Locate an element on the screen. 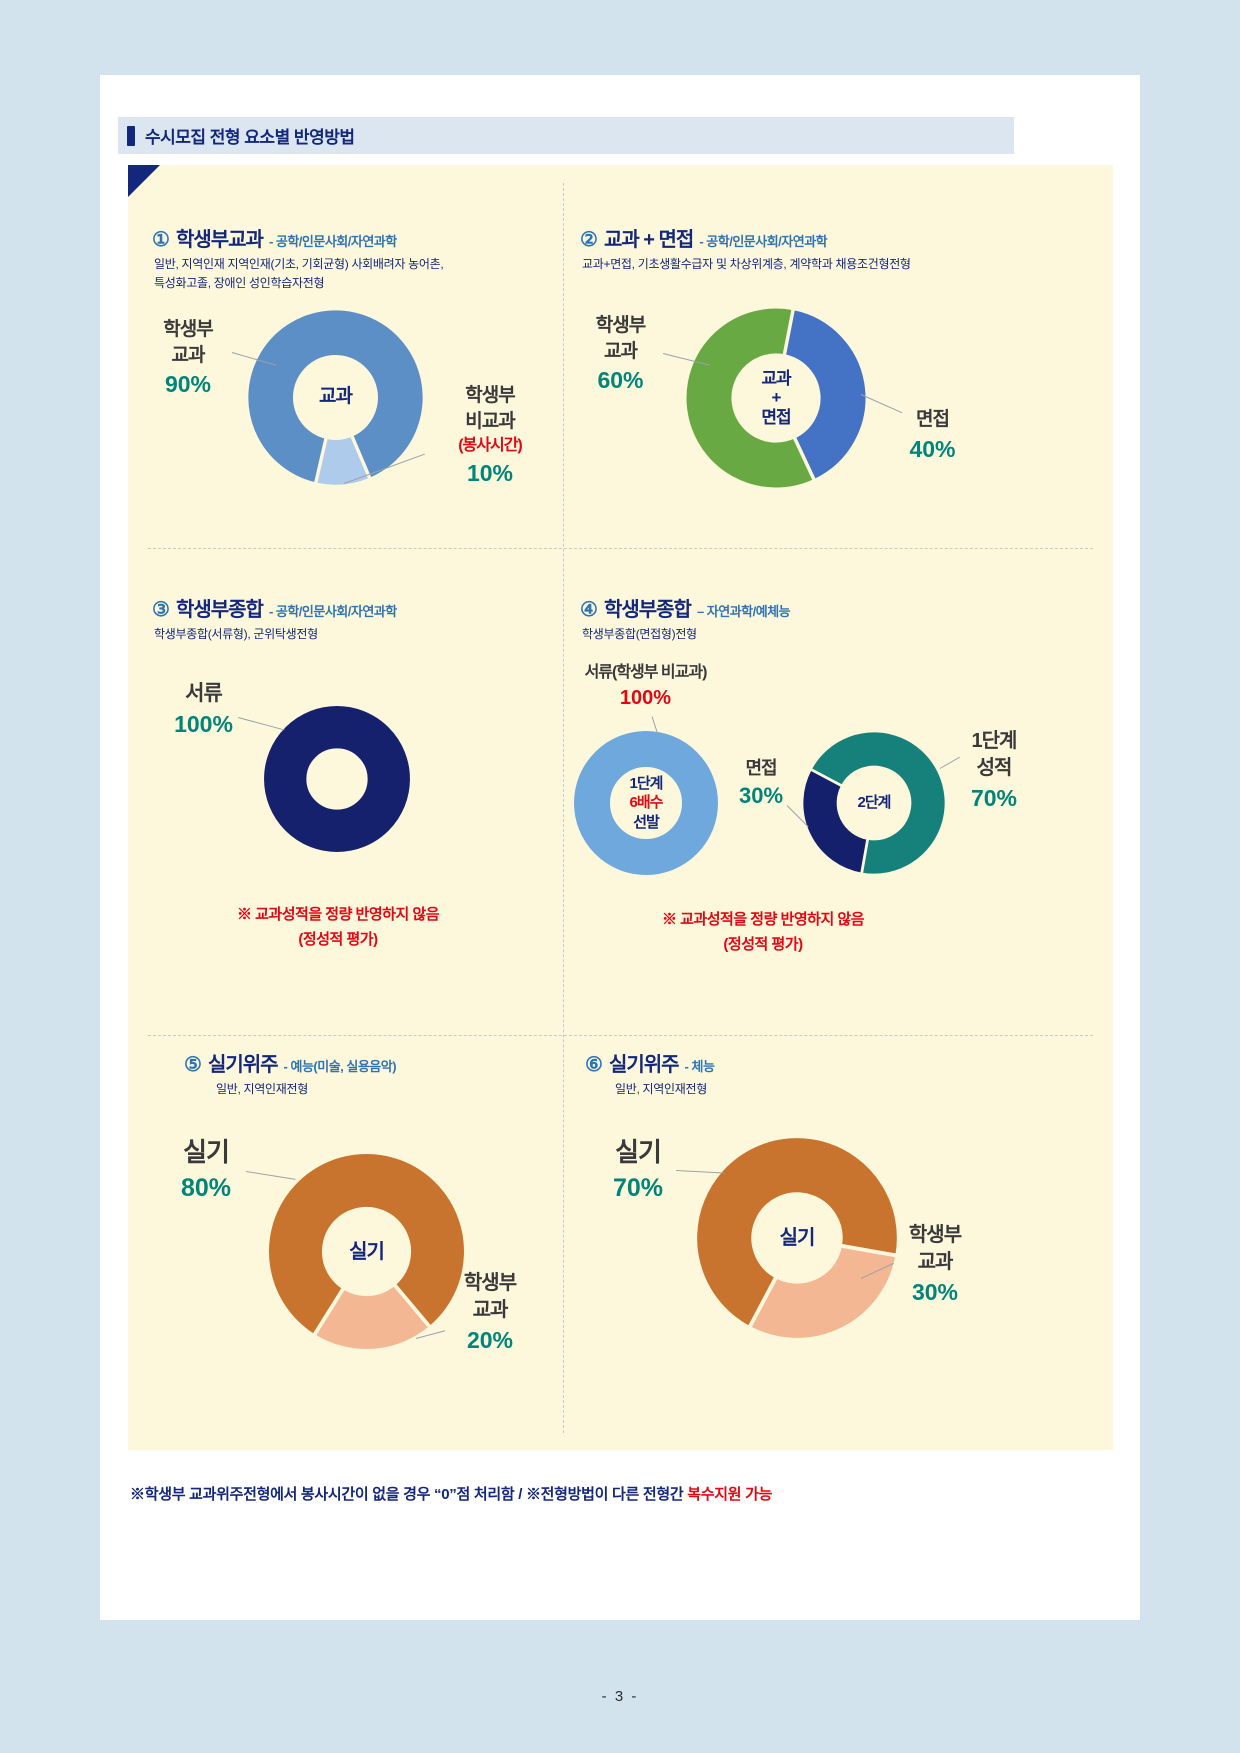  percent-value: 100% is located at coordinates (203, 724).